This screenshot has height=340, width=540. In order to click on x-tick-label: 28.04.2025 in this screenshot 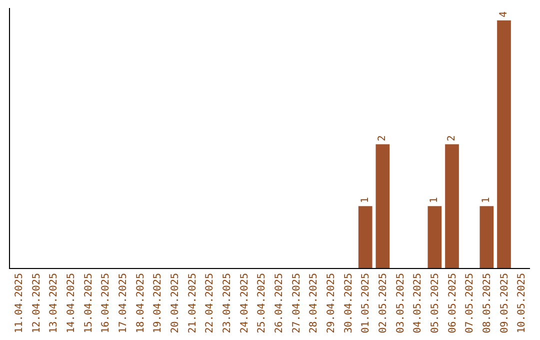, I will do `click(314, 303)`.